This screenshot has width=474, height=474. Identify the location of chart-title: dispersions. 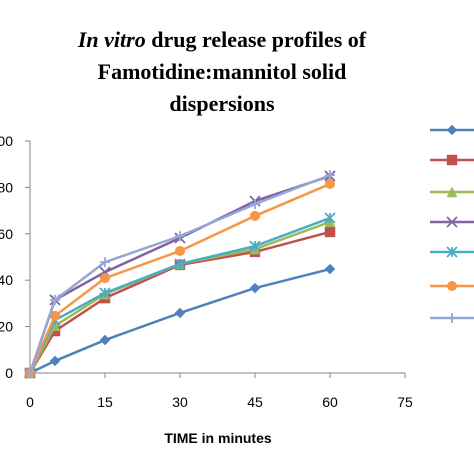
(222, 103).